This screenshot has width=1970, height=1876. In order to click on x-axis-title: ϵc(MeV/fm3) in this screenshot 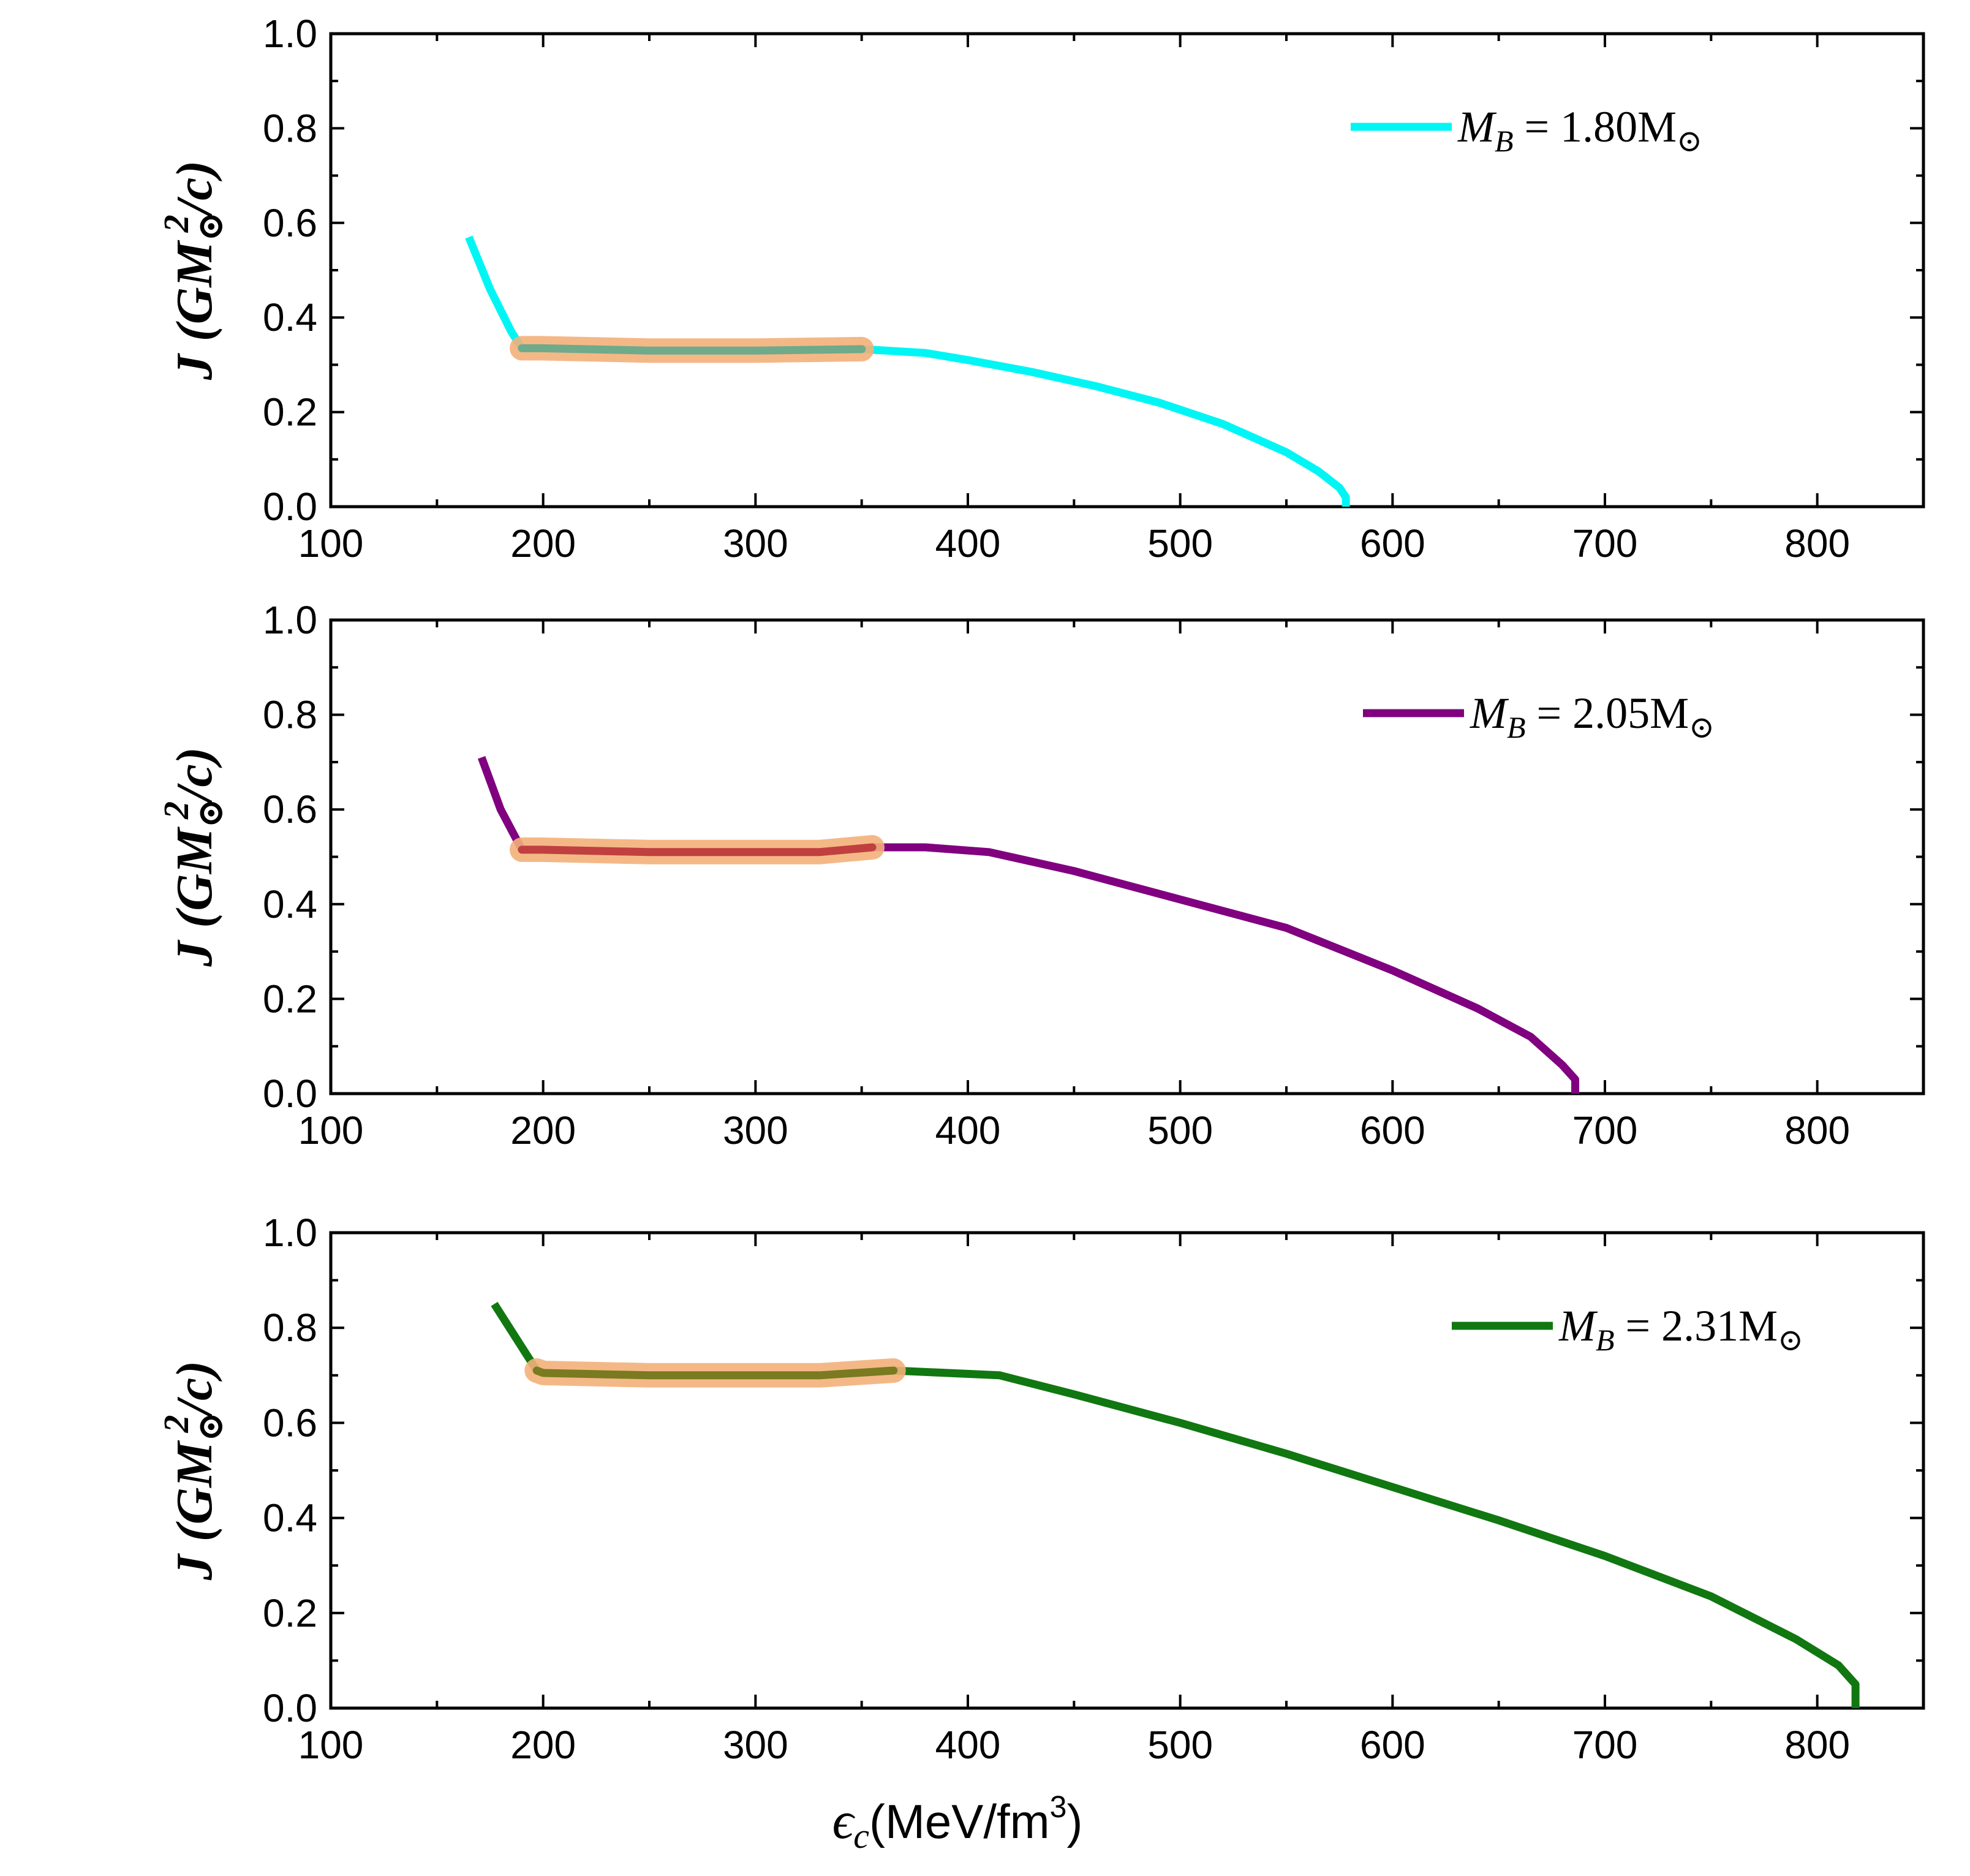, I will do `click(957, 1823)`.